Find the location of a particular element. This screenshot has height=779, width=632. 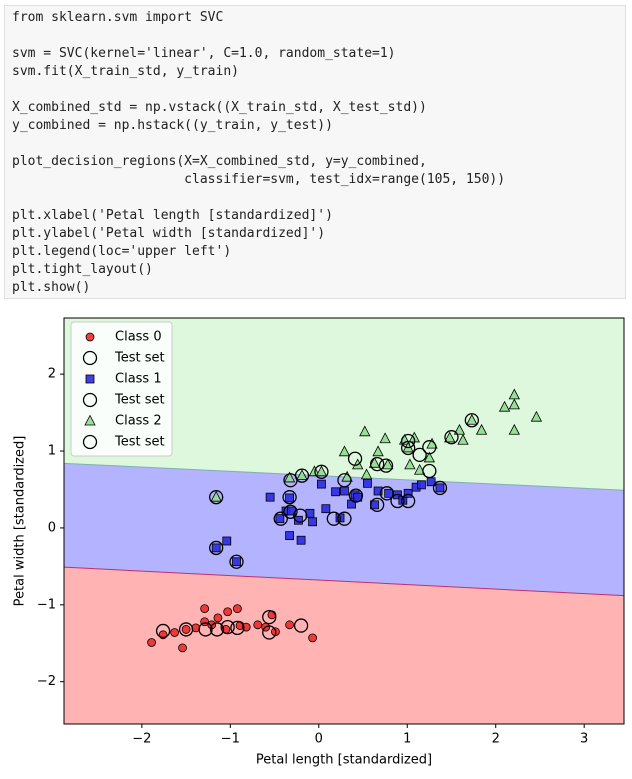

legend-label: Class 0 is located at coordinates (138, 337).